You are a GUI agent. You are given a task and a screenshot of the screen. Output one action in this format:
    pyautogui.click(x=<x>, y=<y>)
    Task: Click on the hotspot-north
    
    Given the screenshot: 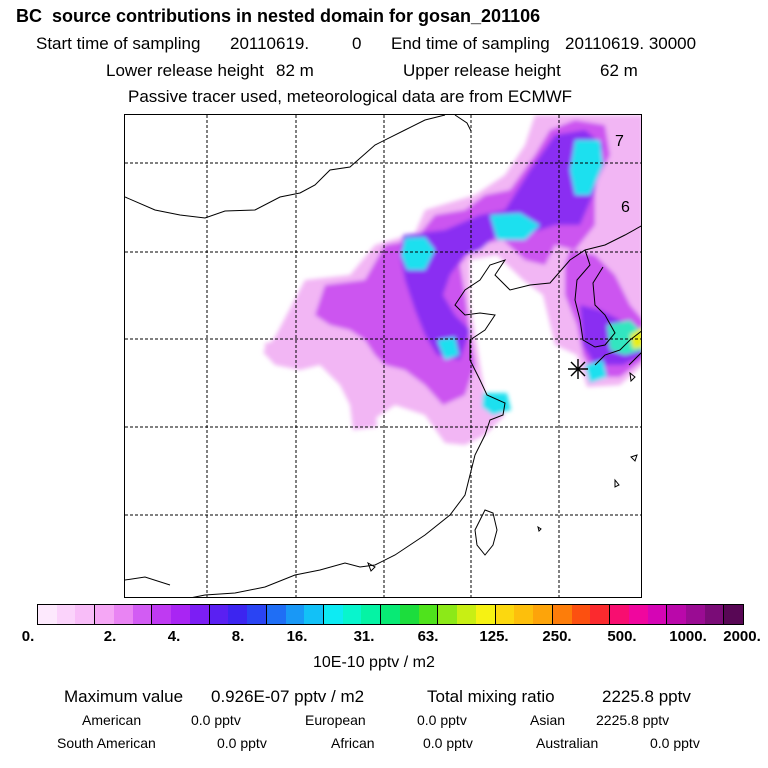 What is the action you would take?
    pyautogui.click(x=515, y=226)
    